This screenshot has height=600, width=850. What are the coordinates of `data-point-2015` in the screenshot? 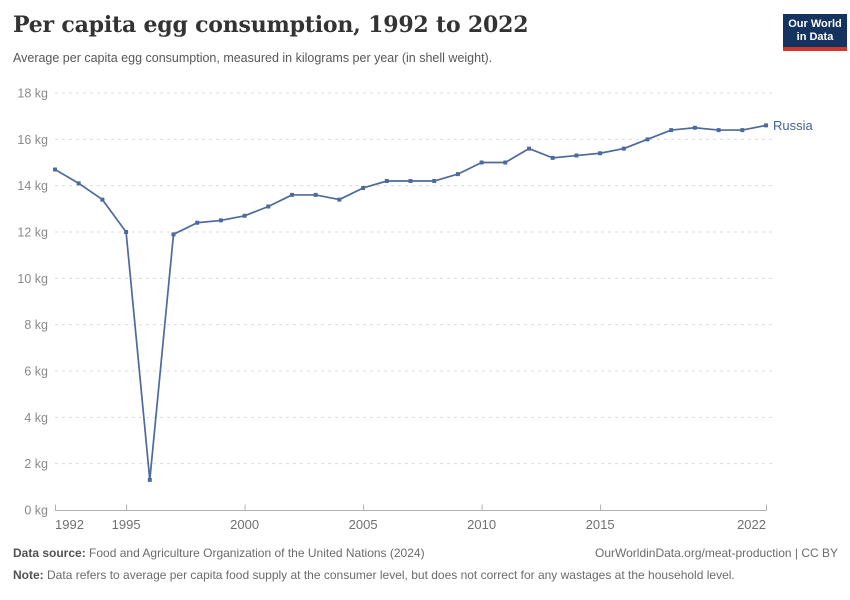 It's located at (600, 153).